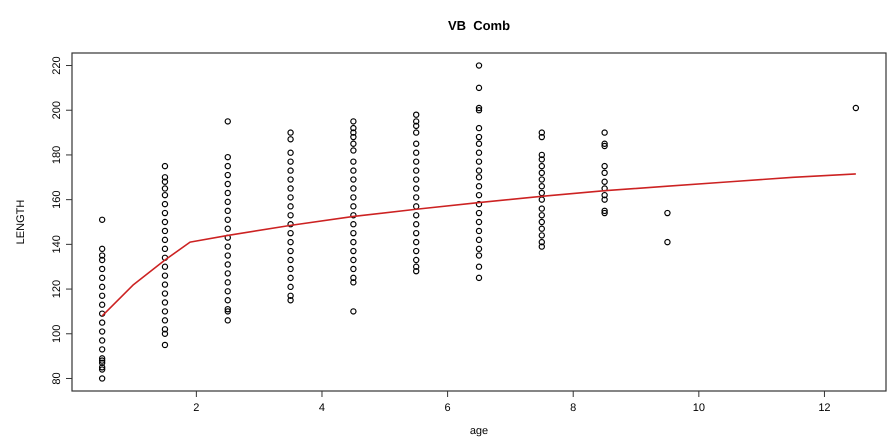  Describe the element at coordinates (57, 110) in the screenshot. I see `y-tick-label: 200` at that location.